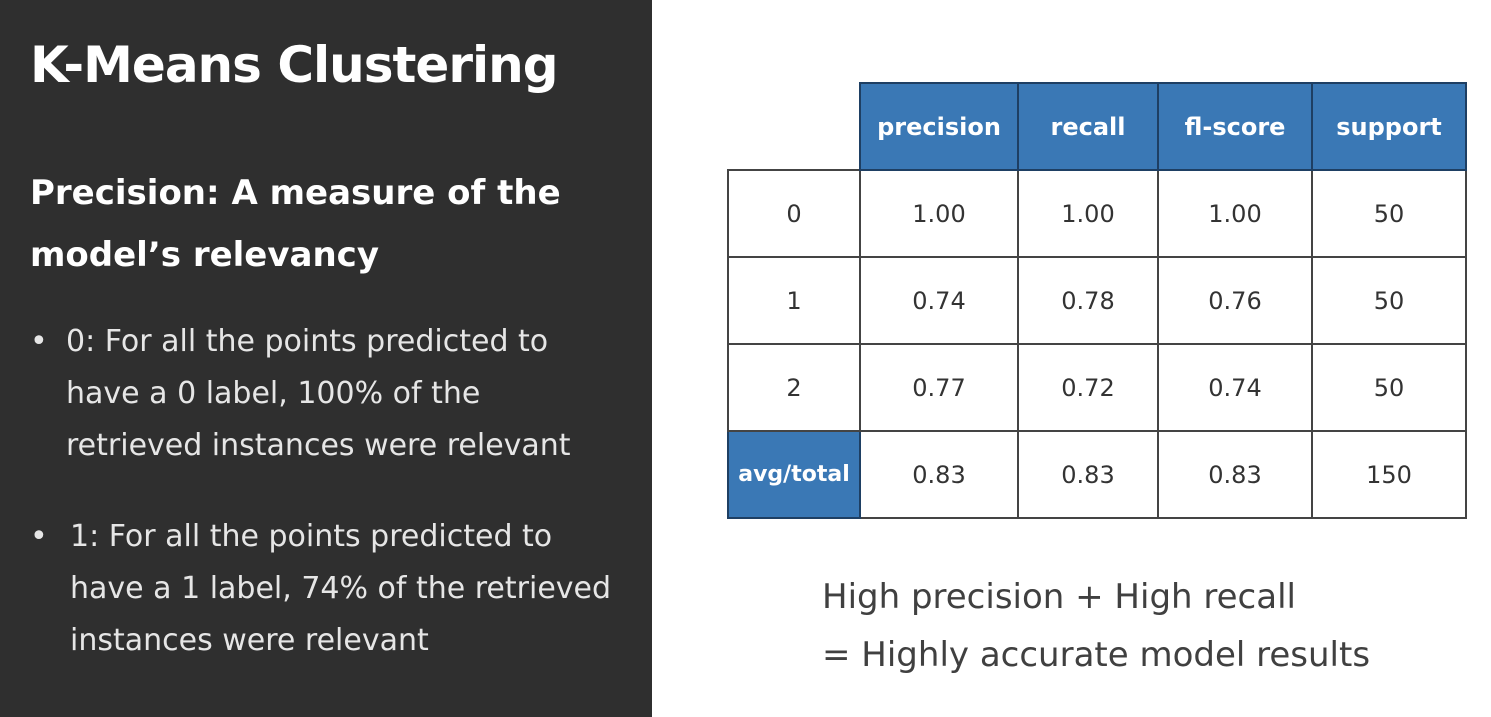 This screenshot has height=717, width=1491. I want to click on table-row: 0 1.00 1.00 1.00 50, so click(1097, 213).